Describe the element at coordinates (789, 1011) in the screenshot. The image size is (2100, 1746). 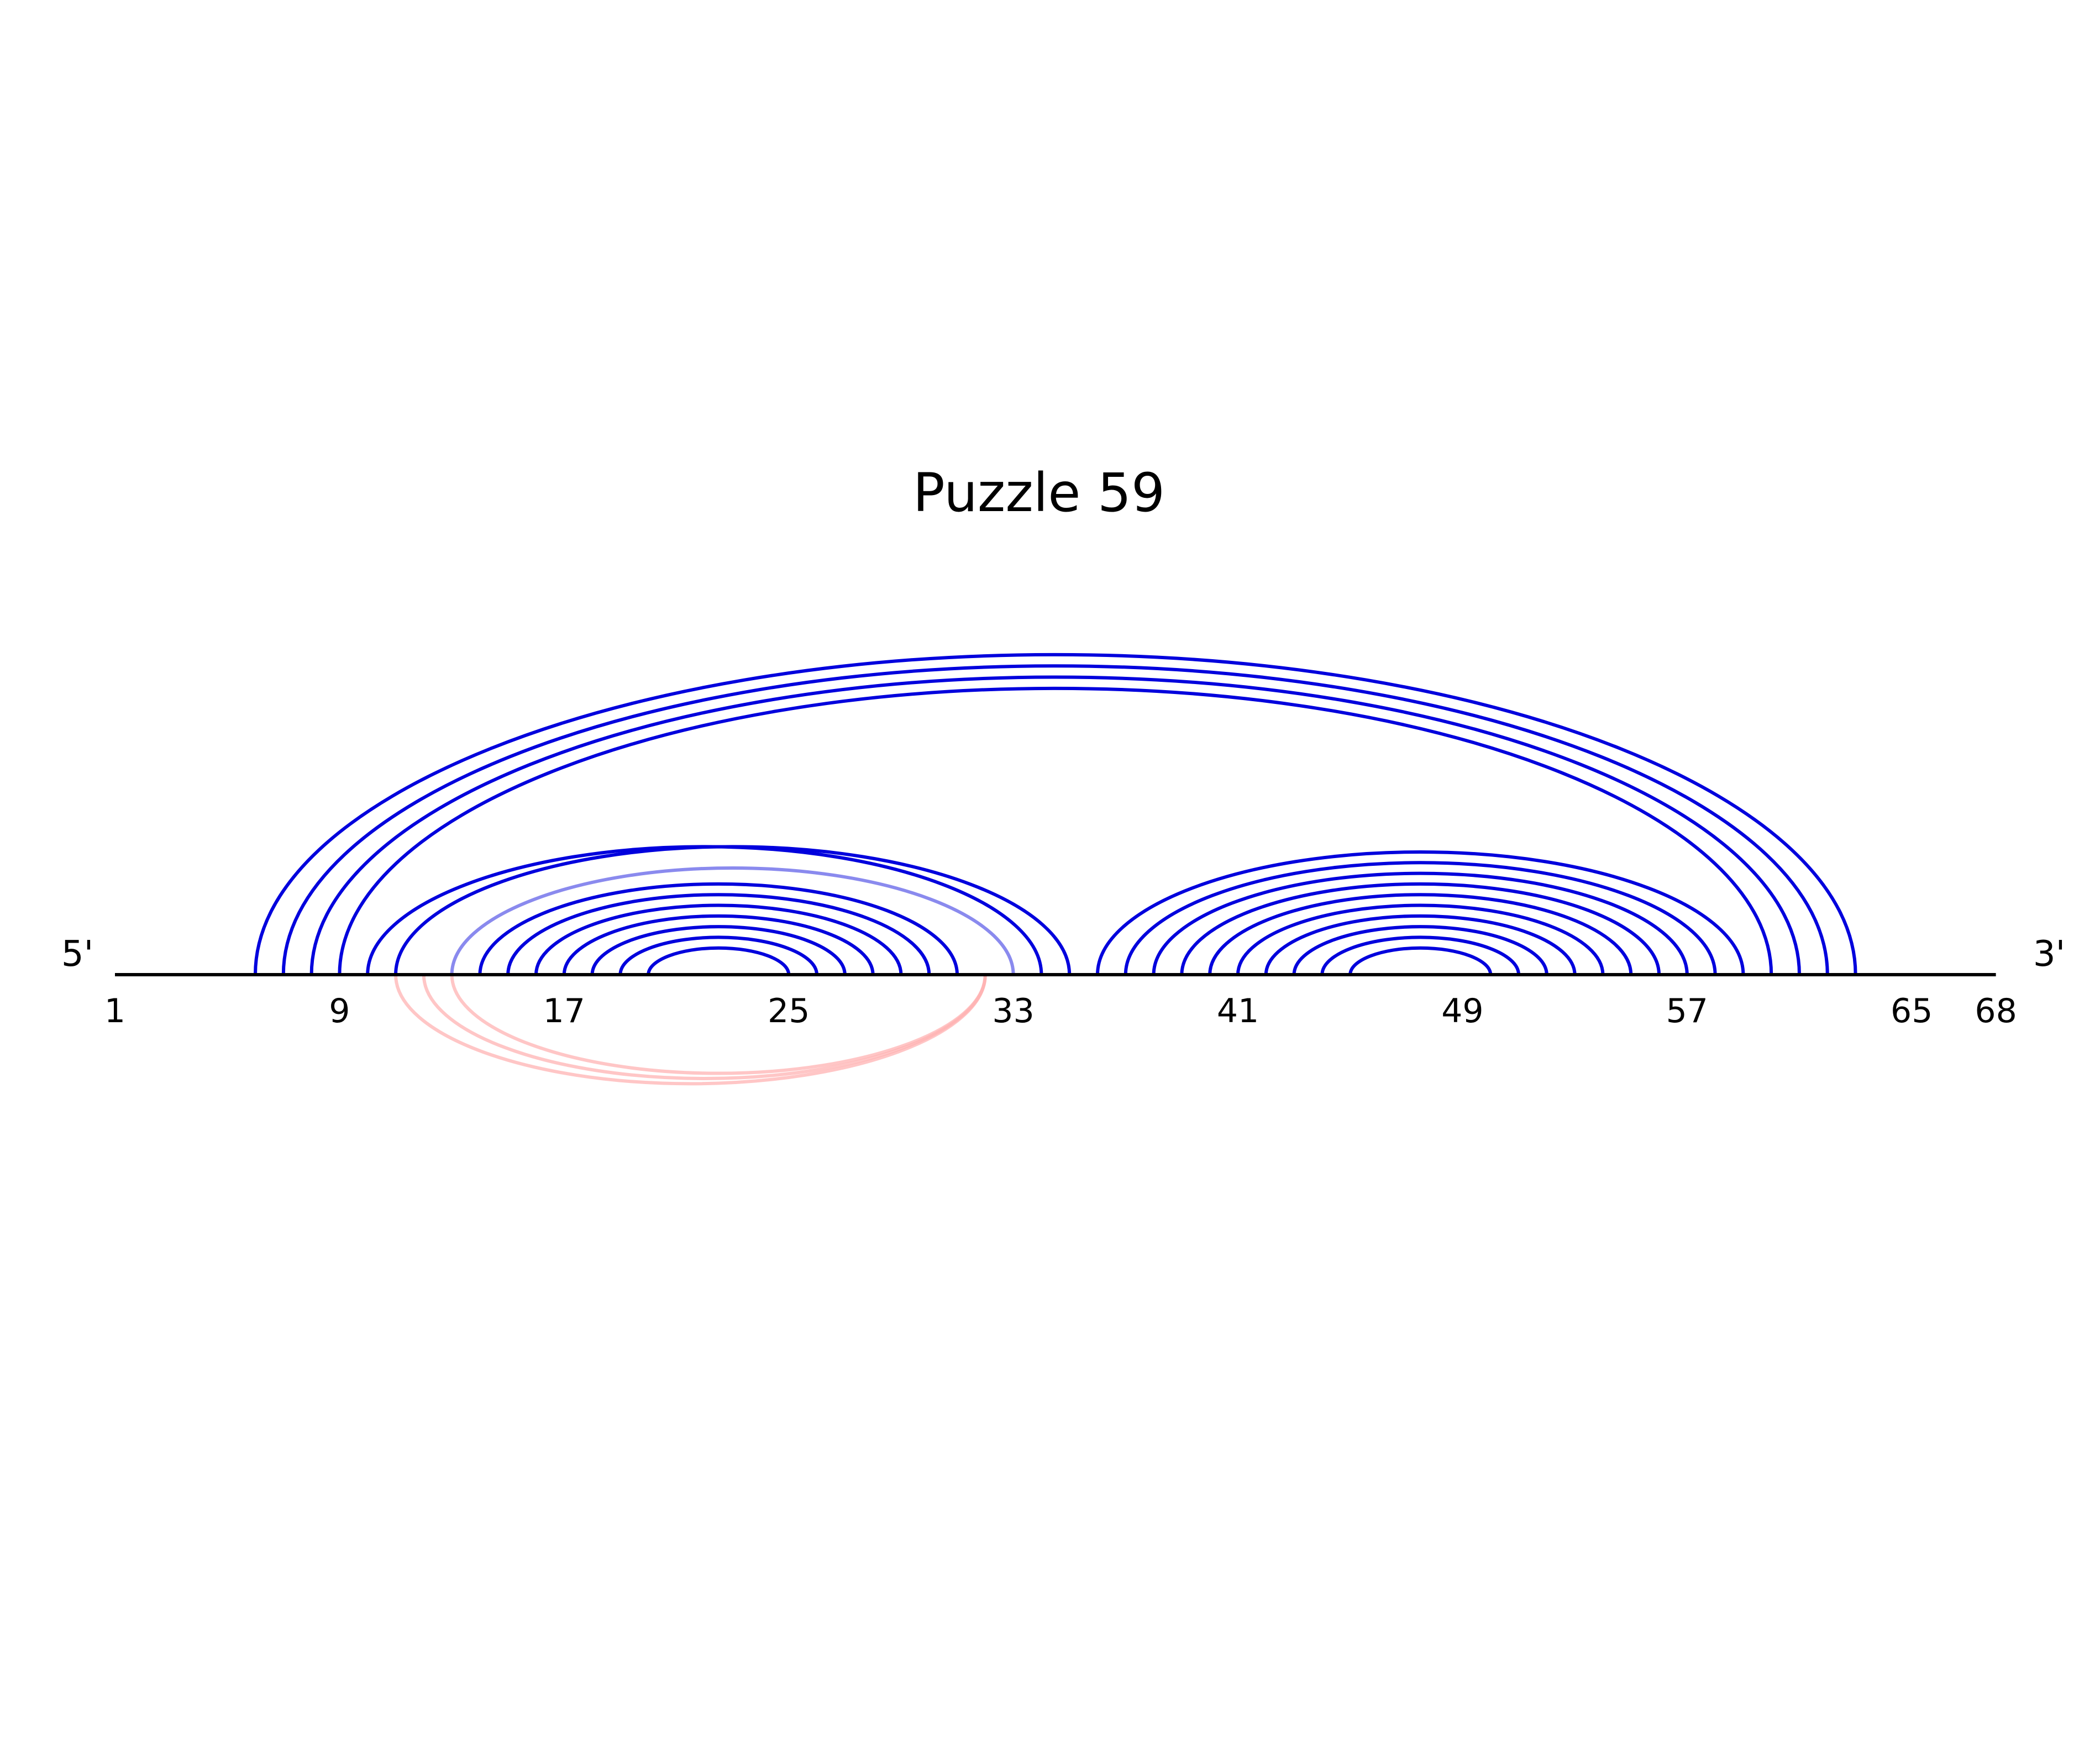
I see `tick-label-25: 25` at that location.